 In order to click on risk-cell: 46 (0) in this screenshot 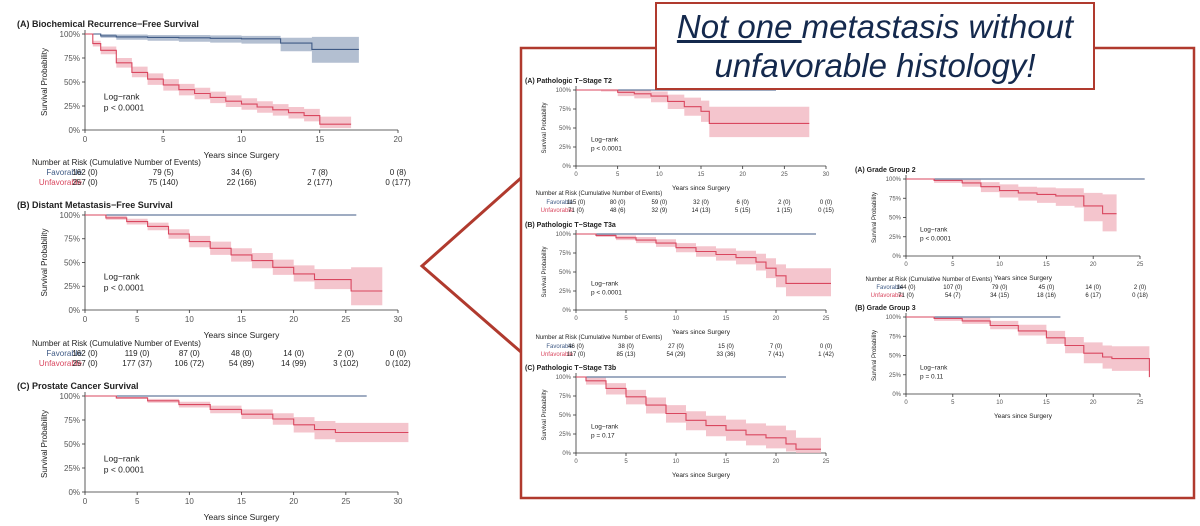, I will do `click(576, 347)`.